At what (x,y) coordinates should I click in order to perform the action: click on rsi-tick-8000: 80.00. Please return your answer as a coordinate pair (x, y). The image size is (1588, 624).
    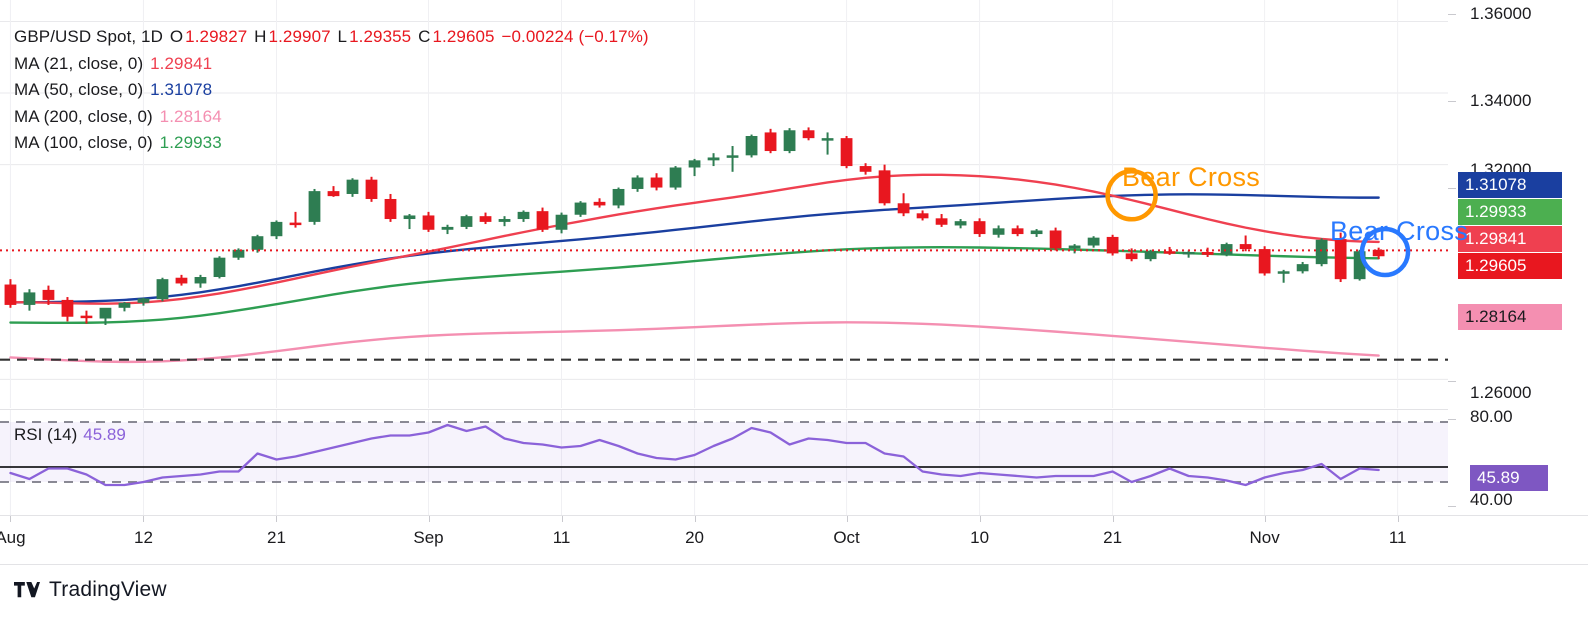
    Looking at the image, I should click on (1491, 416).